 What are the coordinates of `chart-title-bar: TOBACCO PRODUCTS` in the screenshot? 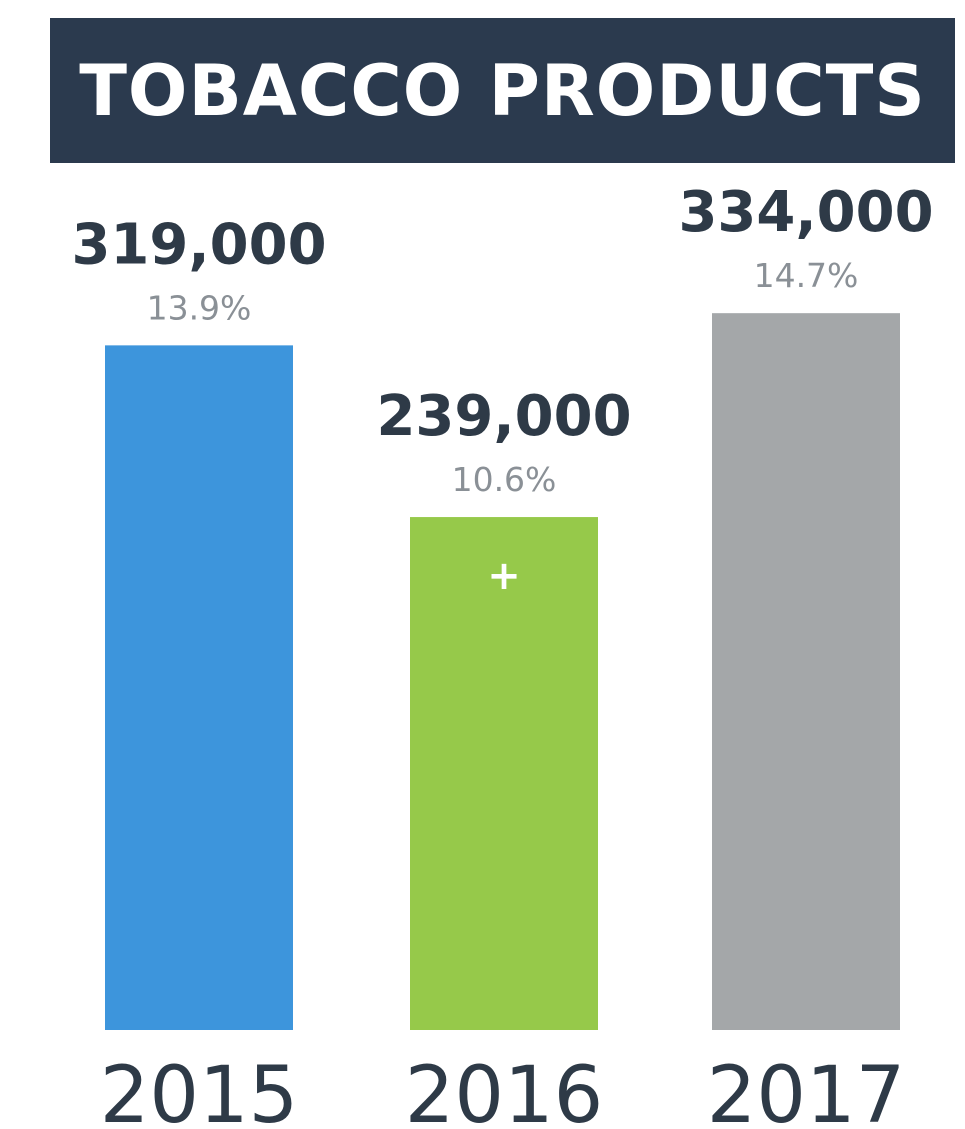 It's located at (502, 90).